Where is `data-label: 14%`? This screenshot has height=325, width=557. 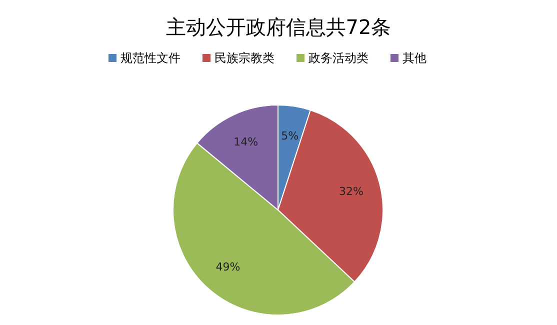
data-label: 14% is located at coordinates (246, 142).